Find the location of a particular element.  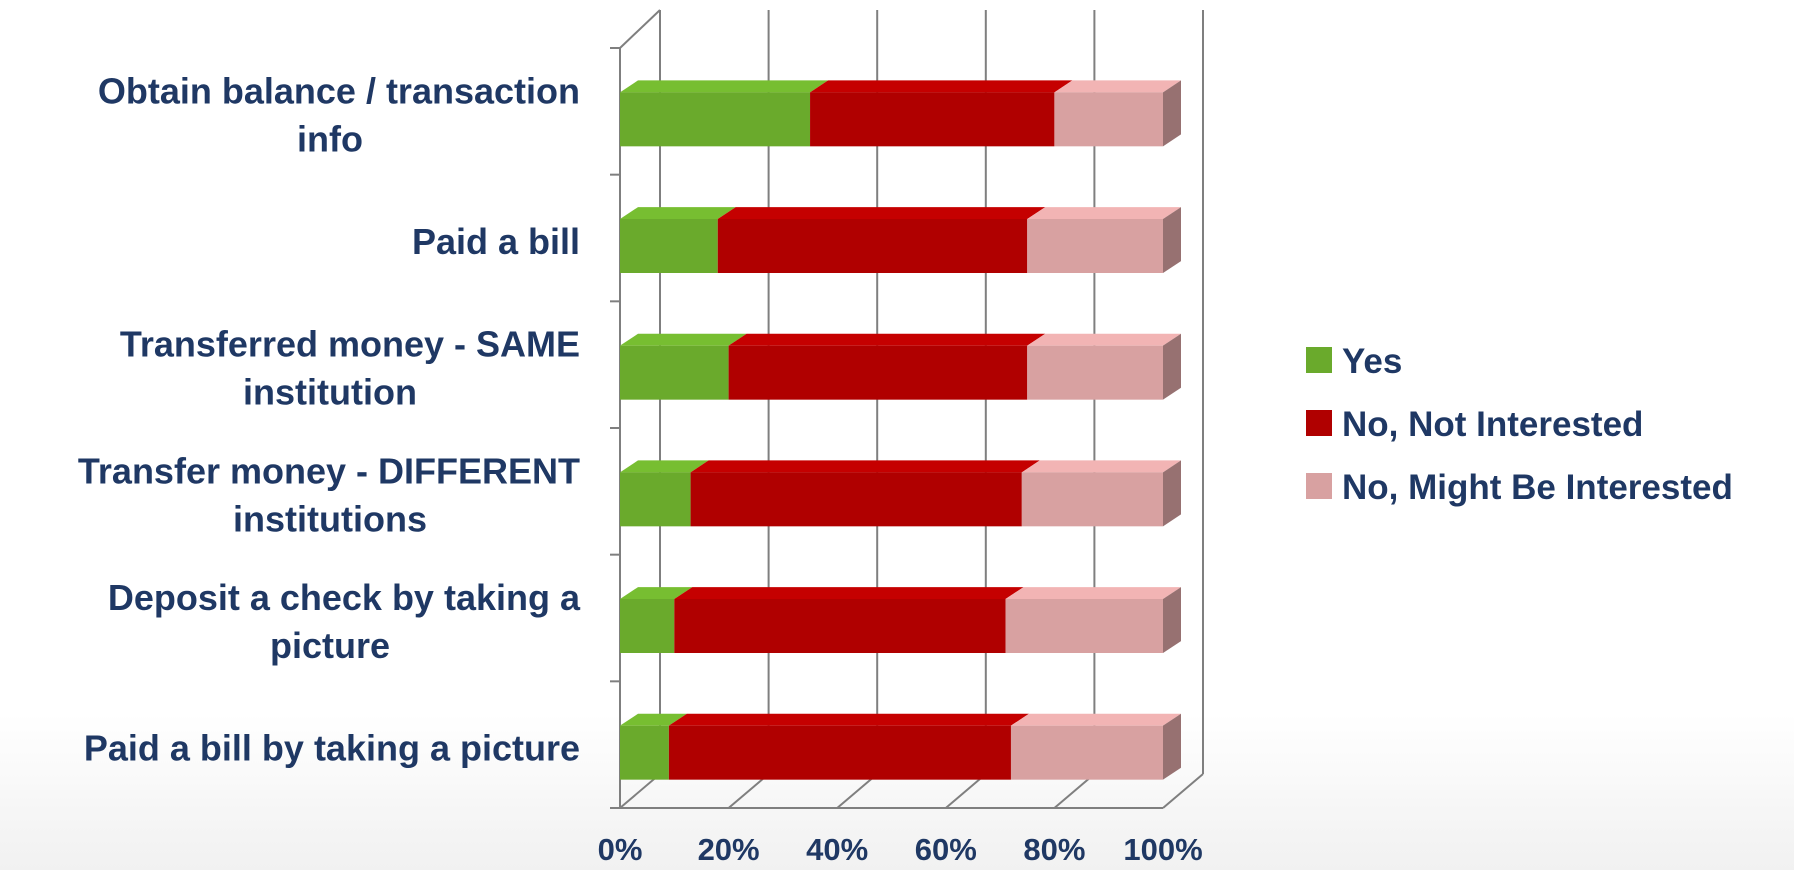

category-label: Transfer money - DIFFERENT is located at coordinates (329, 470).